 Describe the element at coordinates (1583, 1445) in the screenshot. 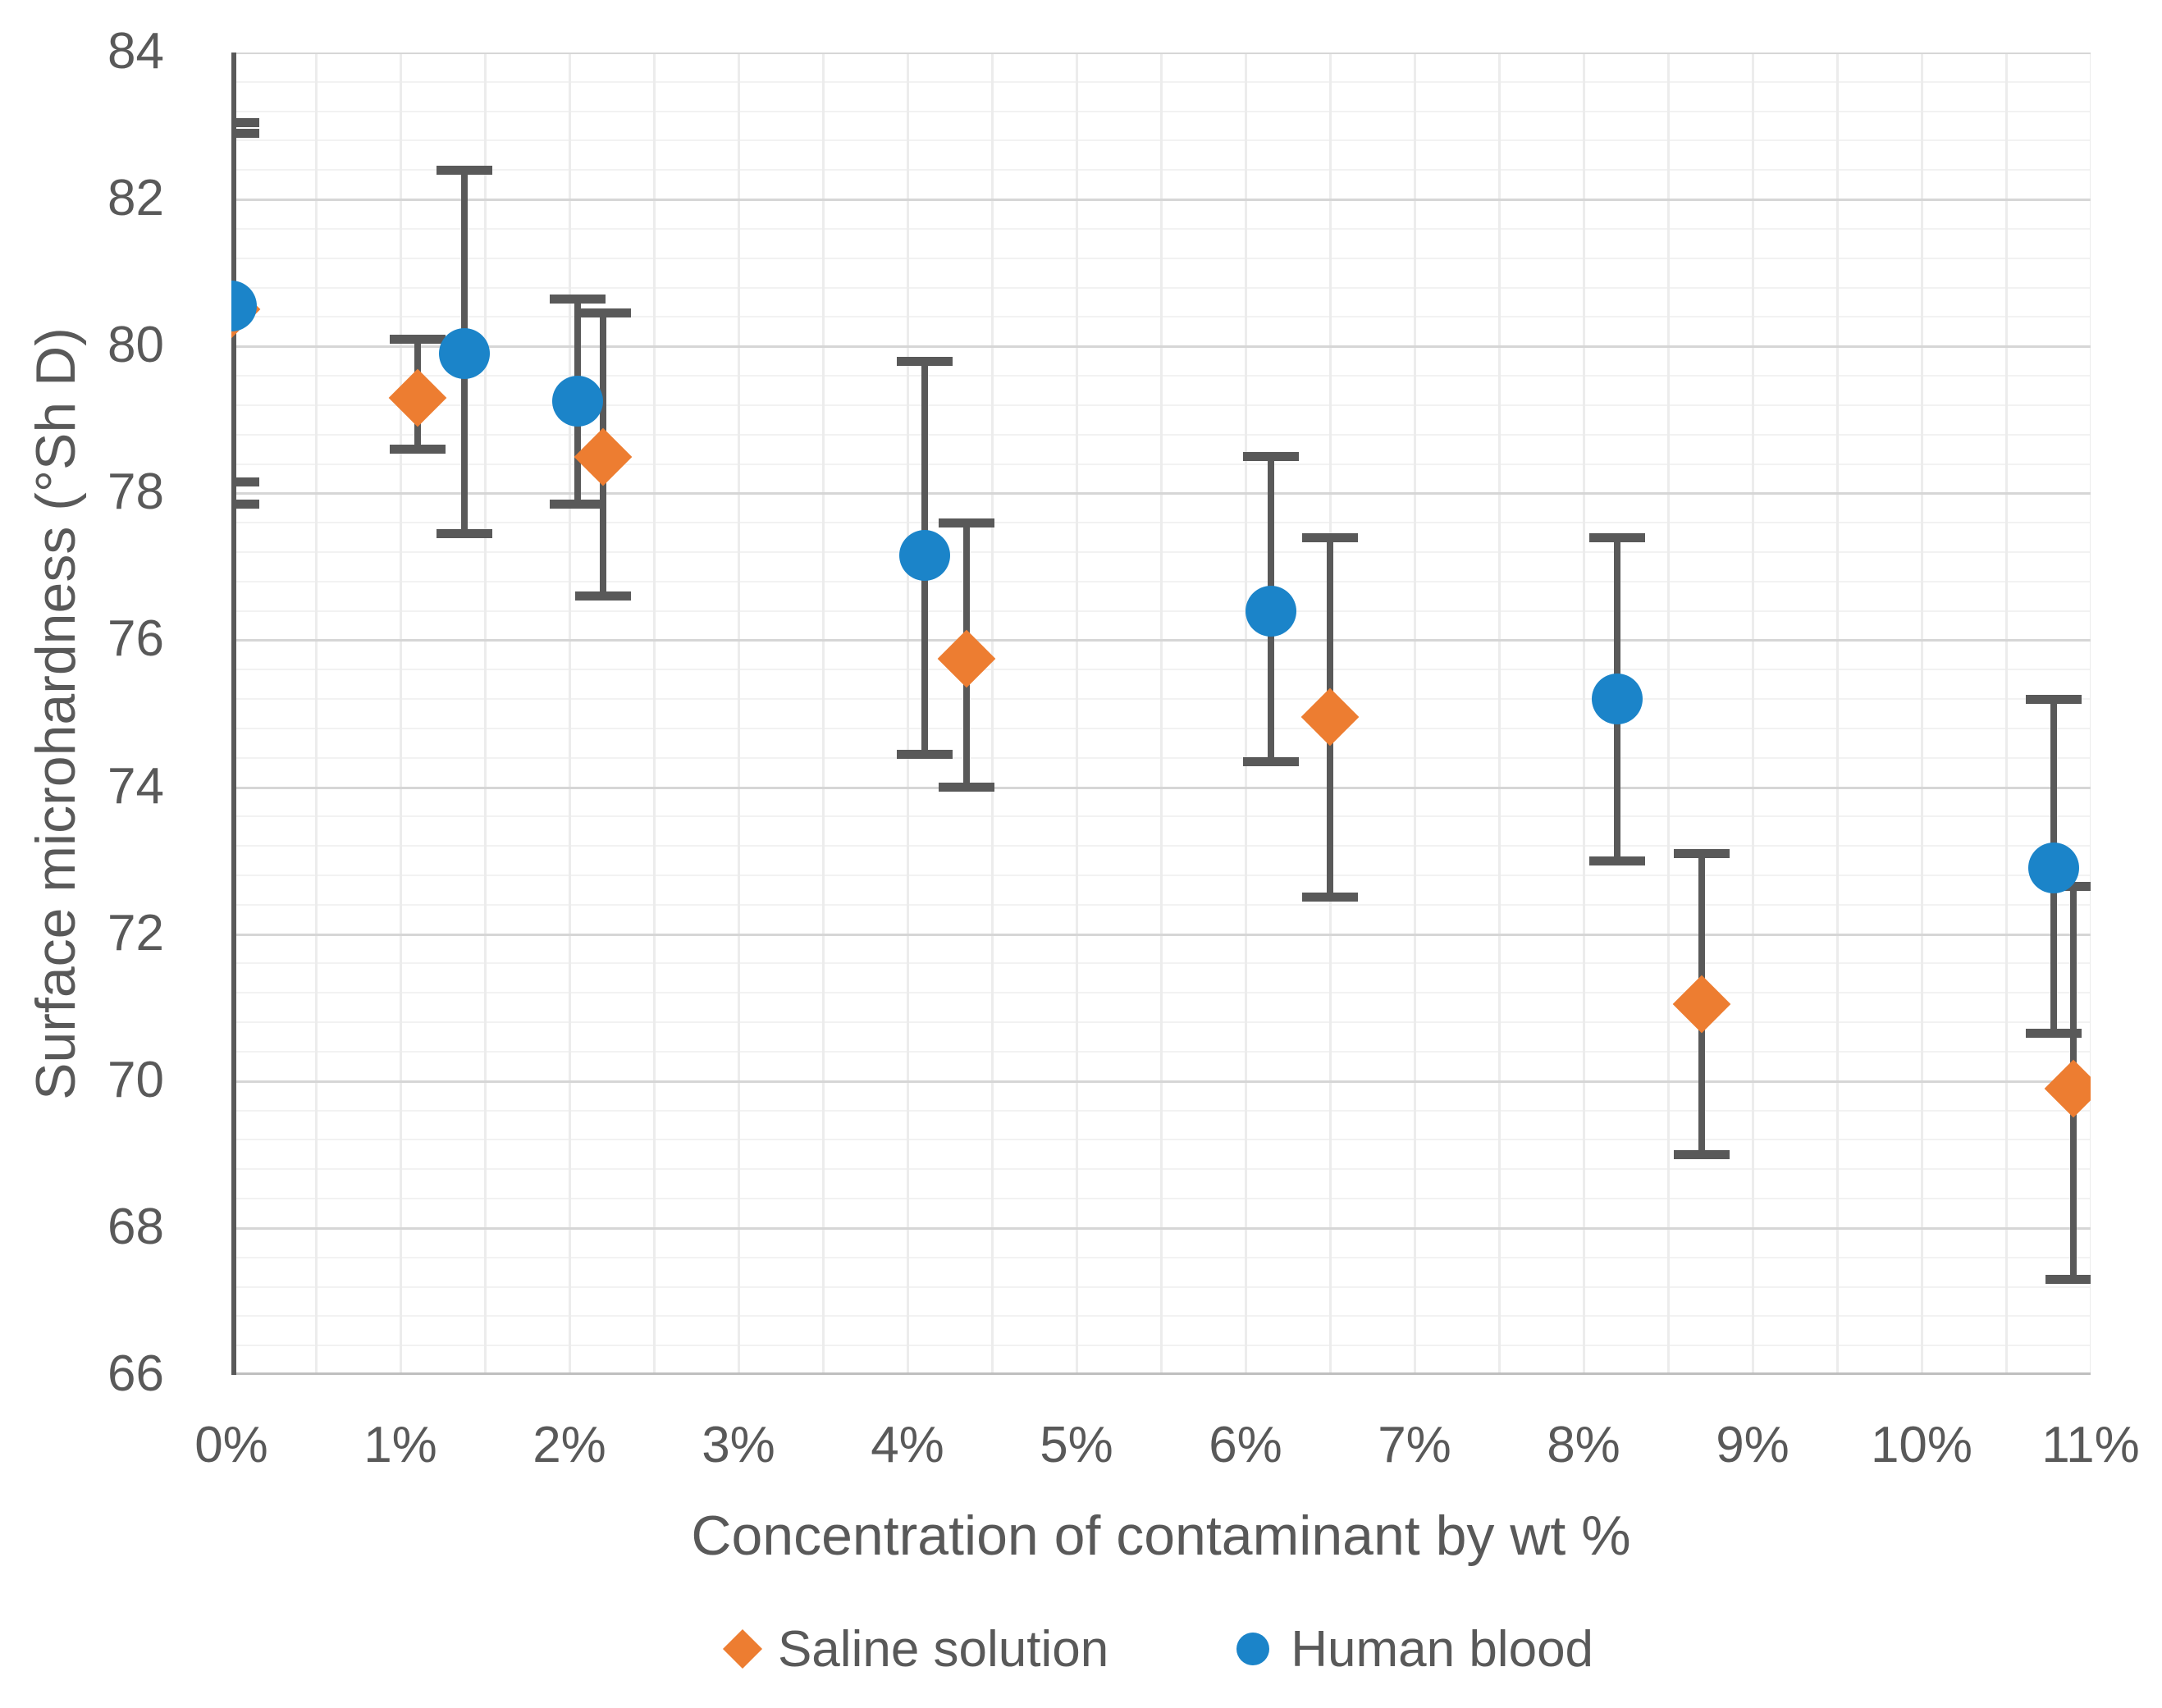

I see `x-tick-label: 8%` at that location.